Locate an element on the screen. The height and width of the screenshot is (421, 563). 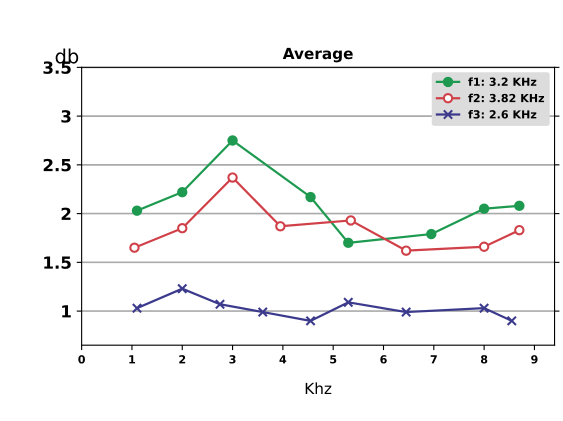
legend-label: f2: 3.82 KHz is located at coordinates (506, 98).